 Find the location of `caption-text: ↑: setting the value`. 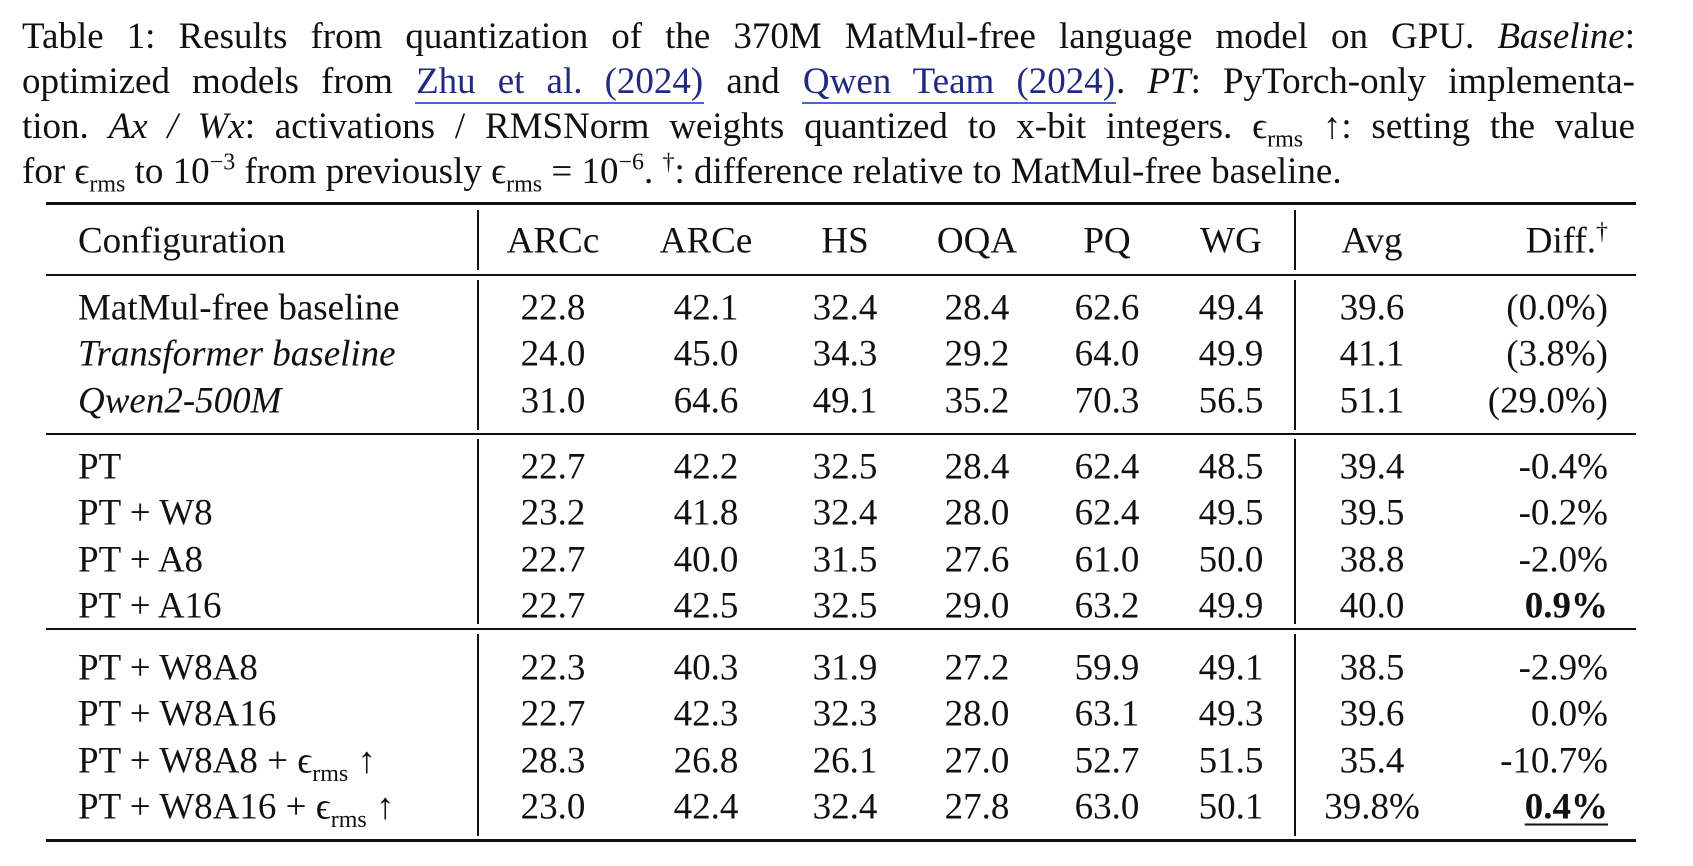

caption-text: ↑: setting the value is located at coordinates (1469, 126).